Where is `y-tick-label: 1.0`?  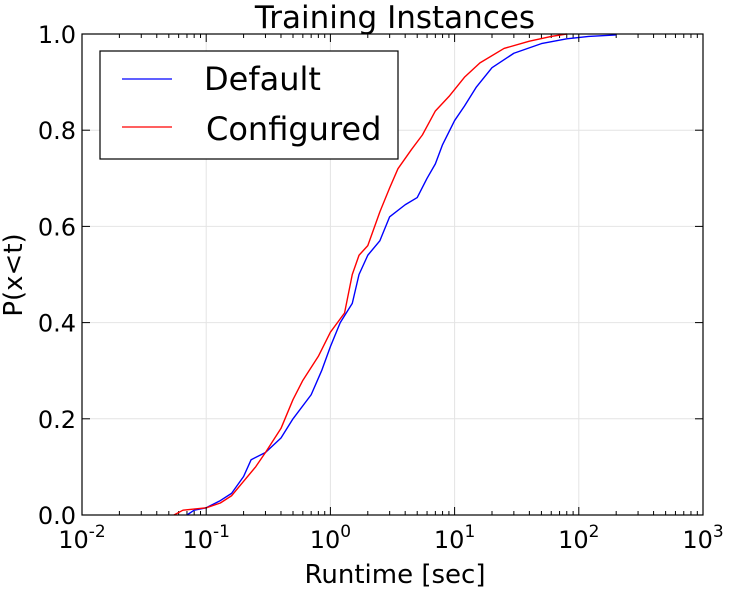
y-tick-label: 1.0 is located at coordinates (57, 35).